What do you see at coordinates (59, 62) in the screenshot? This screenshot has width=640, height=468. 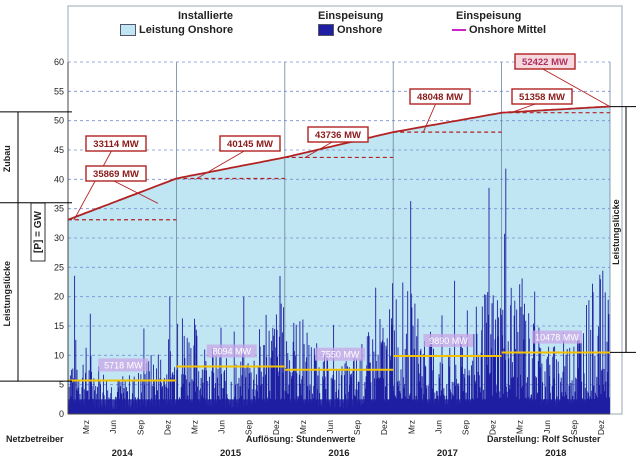 I see `y-tick-label: 60` at bounding box center [59, 62].